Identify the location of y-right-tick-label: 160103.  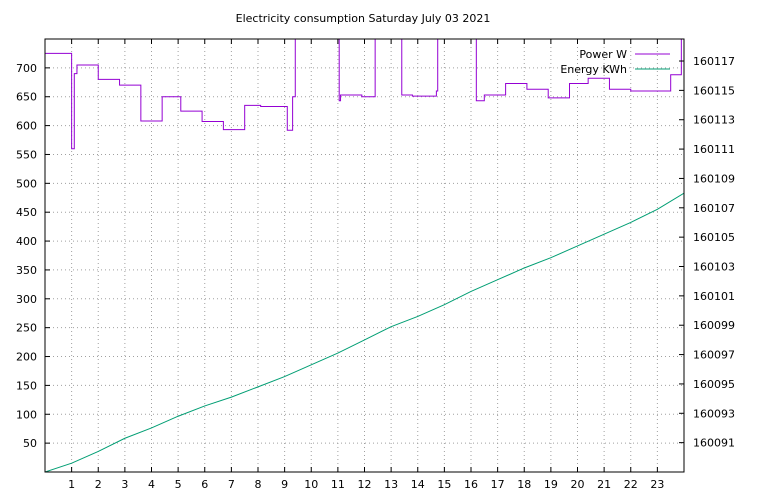
(714, 267).